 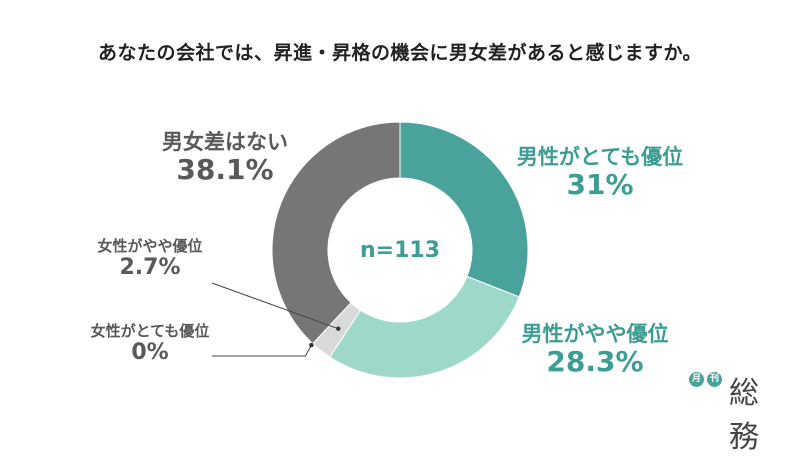 I want to click on label-no-difference-name: 男女差はない, so click(x=225, y=142).